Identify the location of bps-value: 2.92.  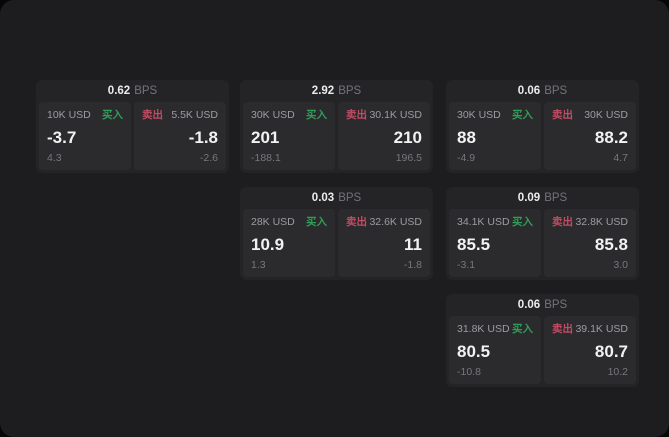
(323, 91).